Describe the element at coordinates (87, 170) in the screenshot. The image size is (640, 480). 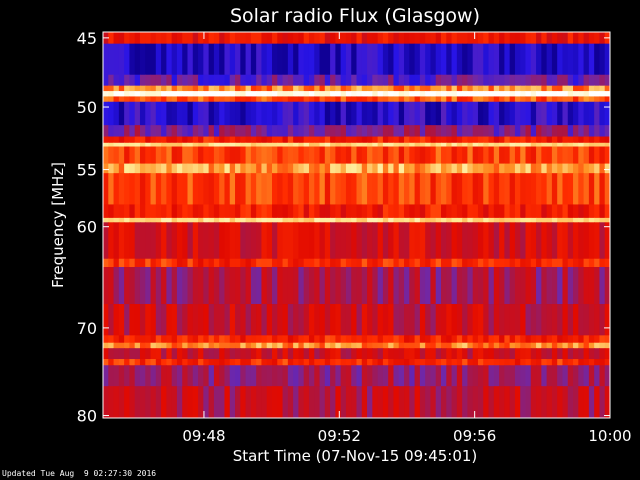
I see `y-tick-label: 55` at that location.